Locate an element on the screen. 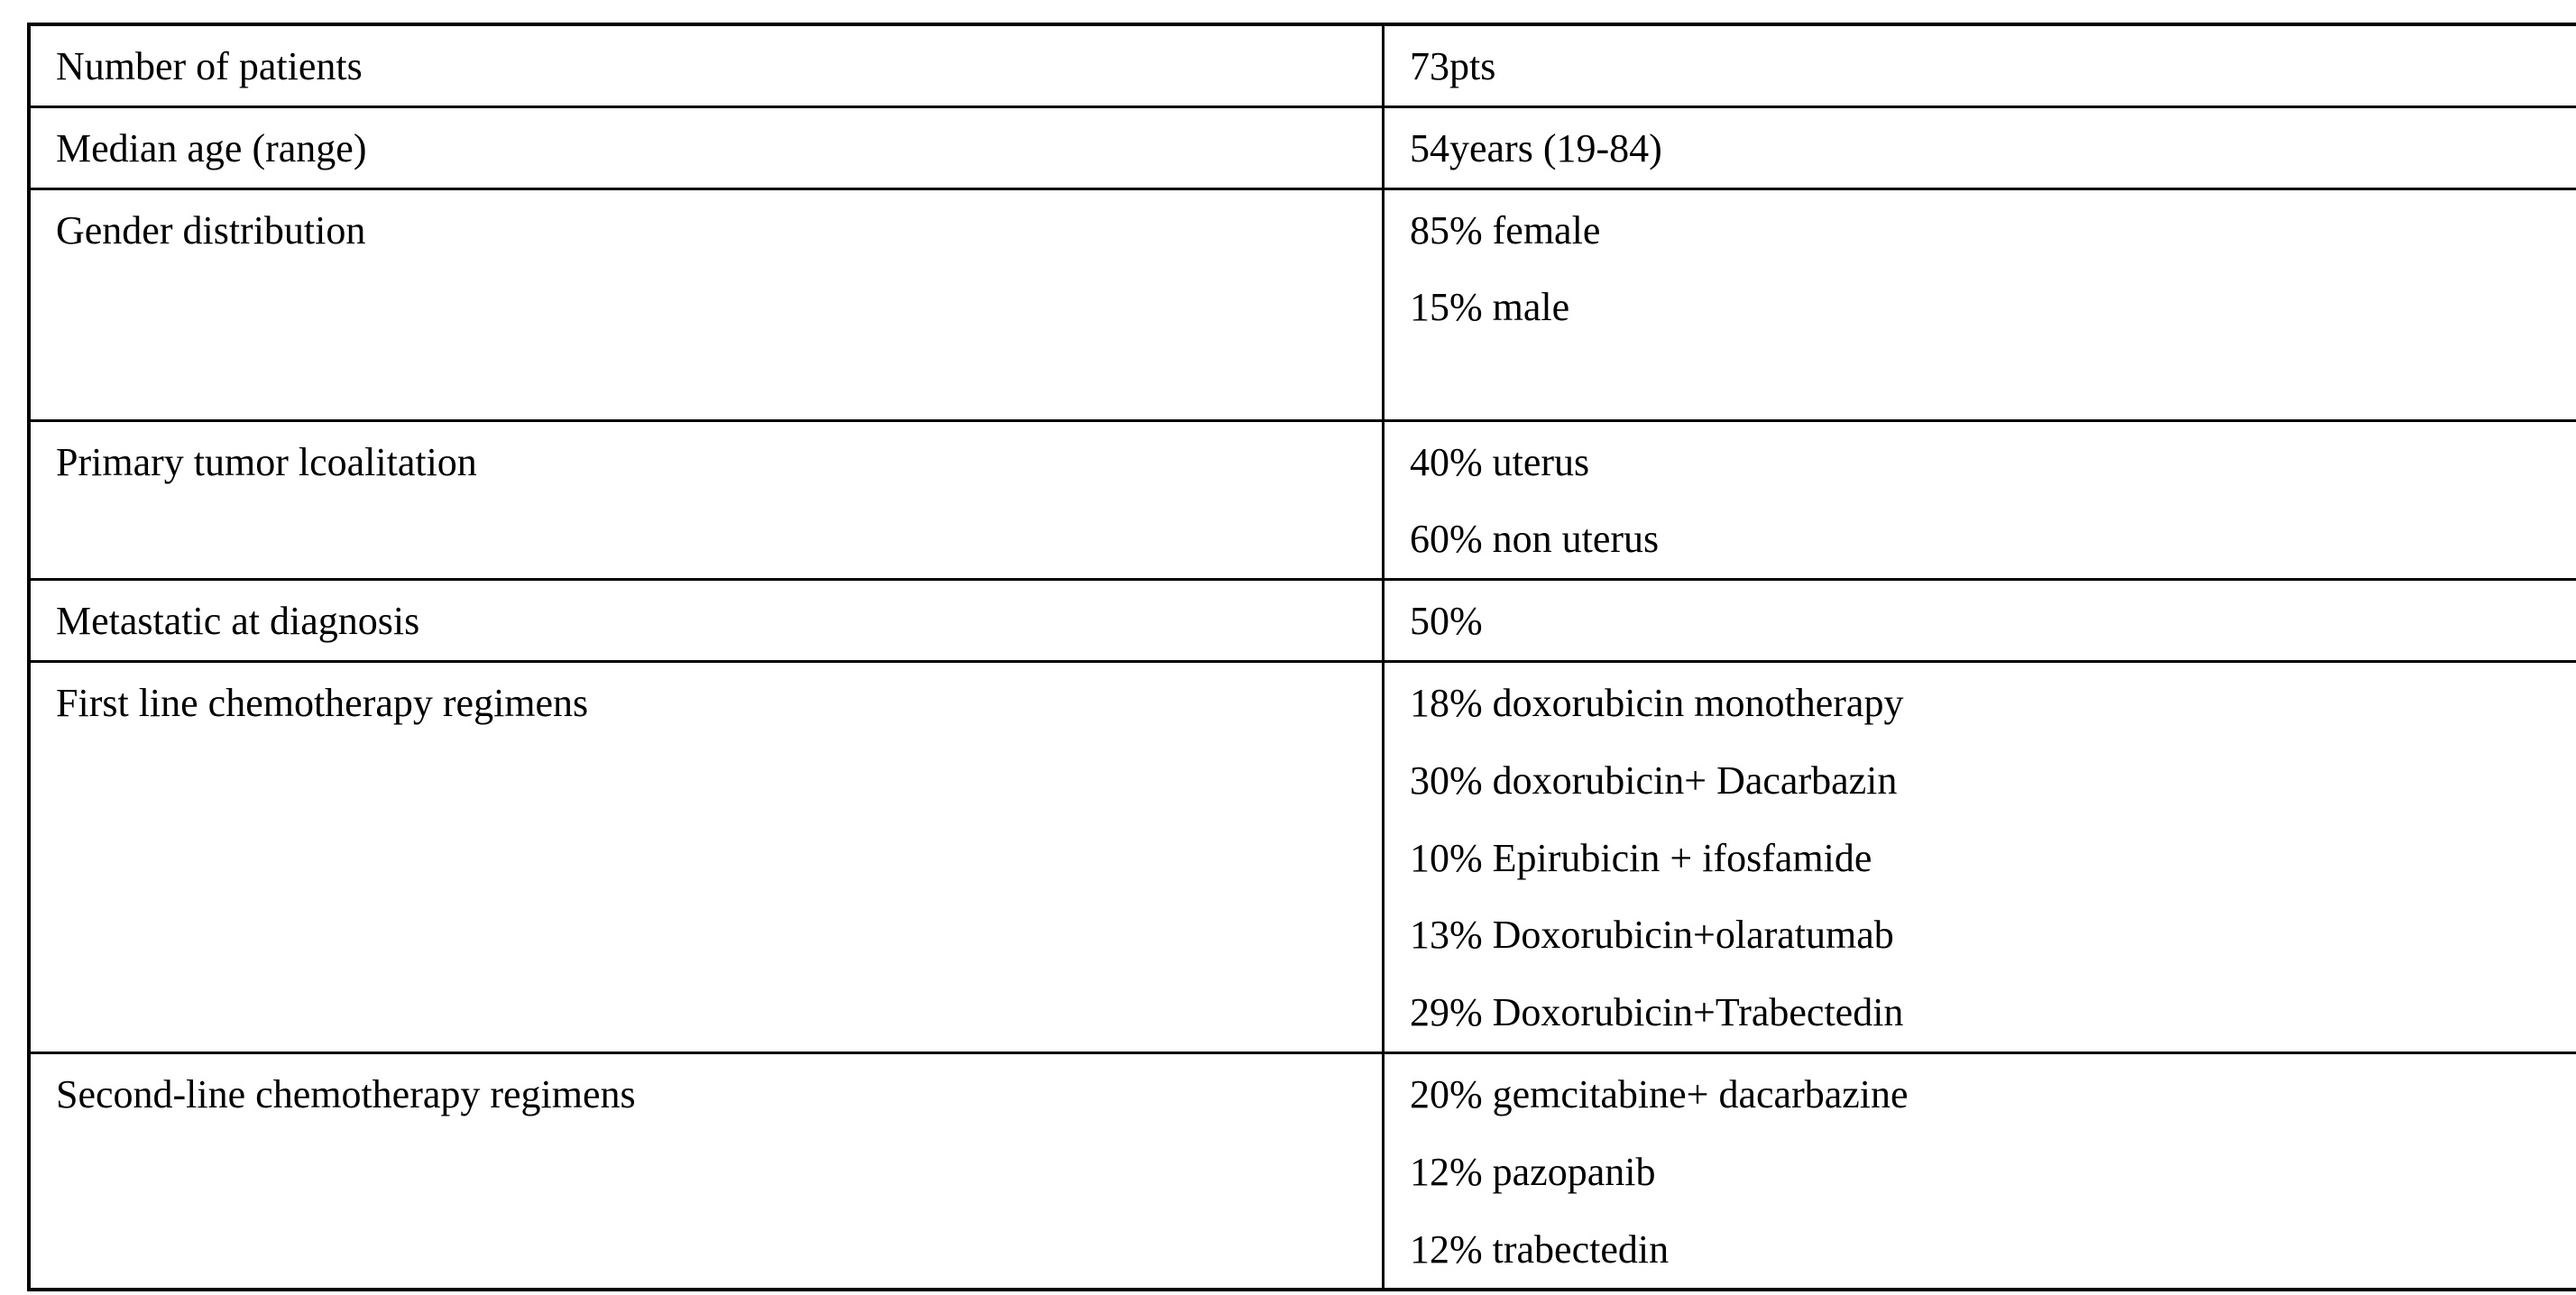 The image size is (2576, 1295). value-line: 73pts is located at coordinates (1453, 66).